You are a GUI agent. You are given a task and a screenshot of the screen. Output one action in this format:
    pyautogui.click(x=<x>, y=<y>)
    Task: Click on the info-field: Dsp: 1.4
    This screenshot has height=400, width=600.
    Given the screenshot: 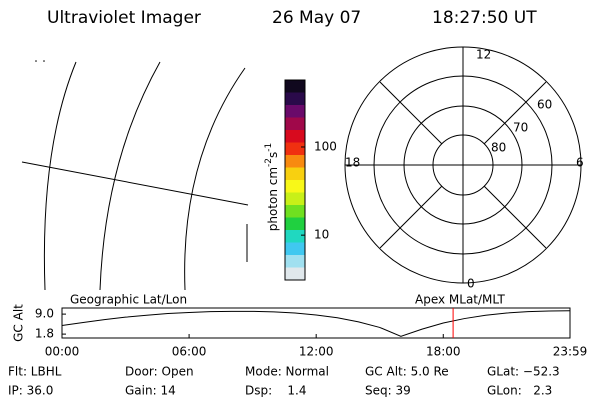 What is the action you would take?
    pyautogui.click(x=276, y=391)
    